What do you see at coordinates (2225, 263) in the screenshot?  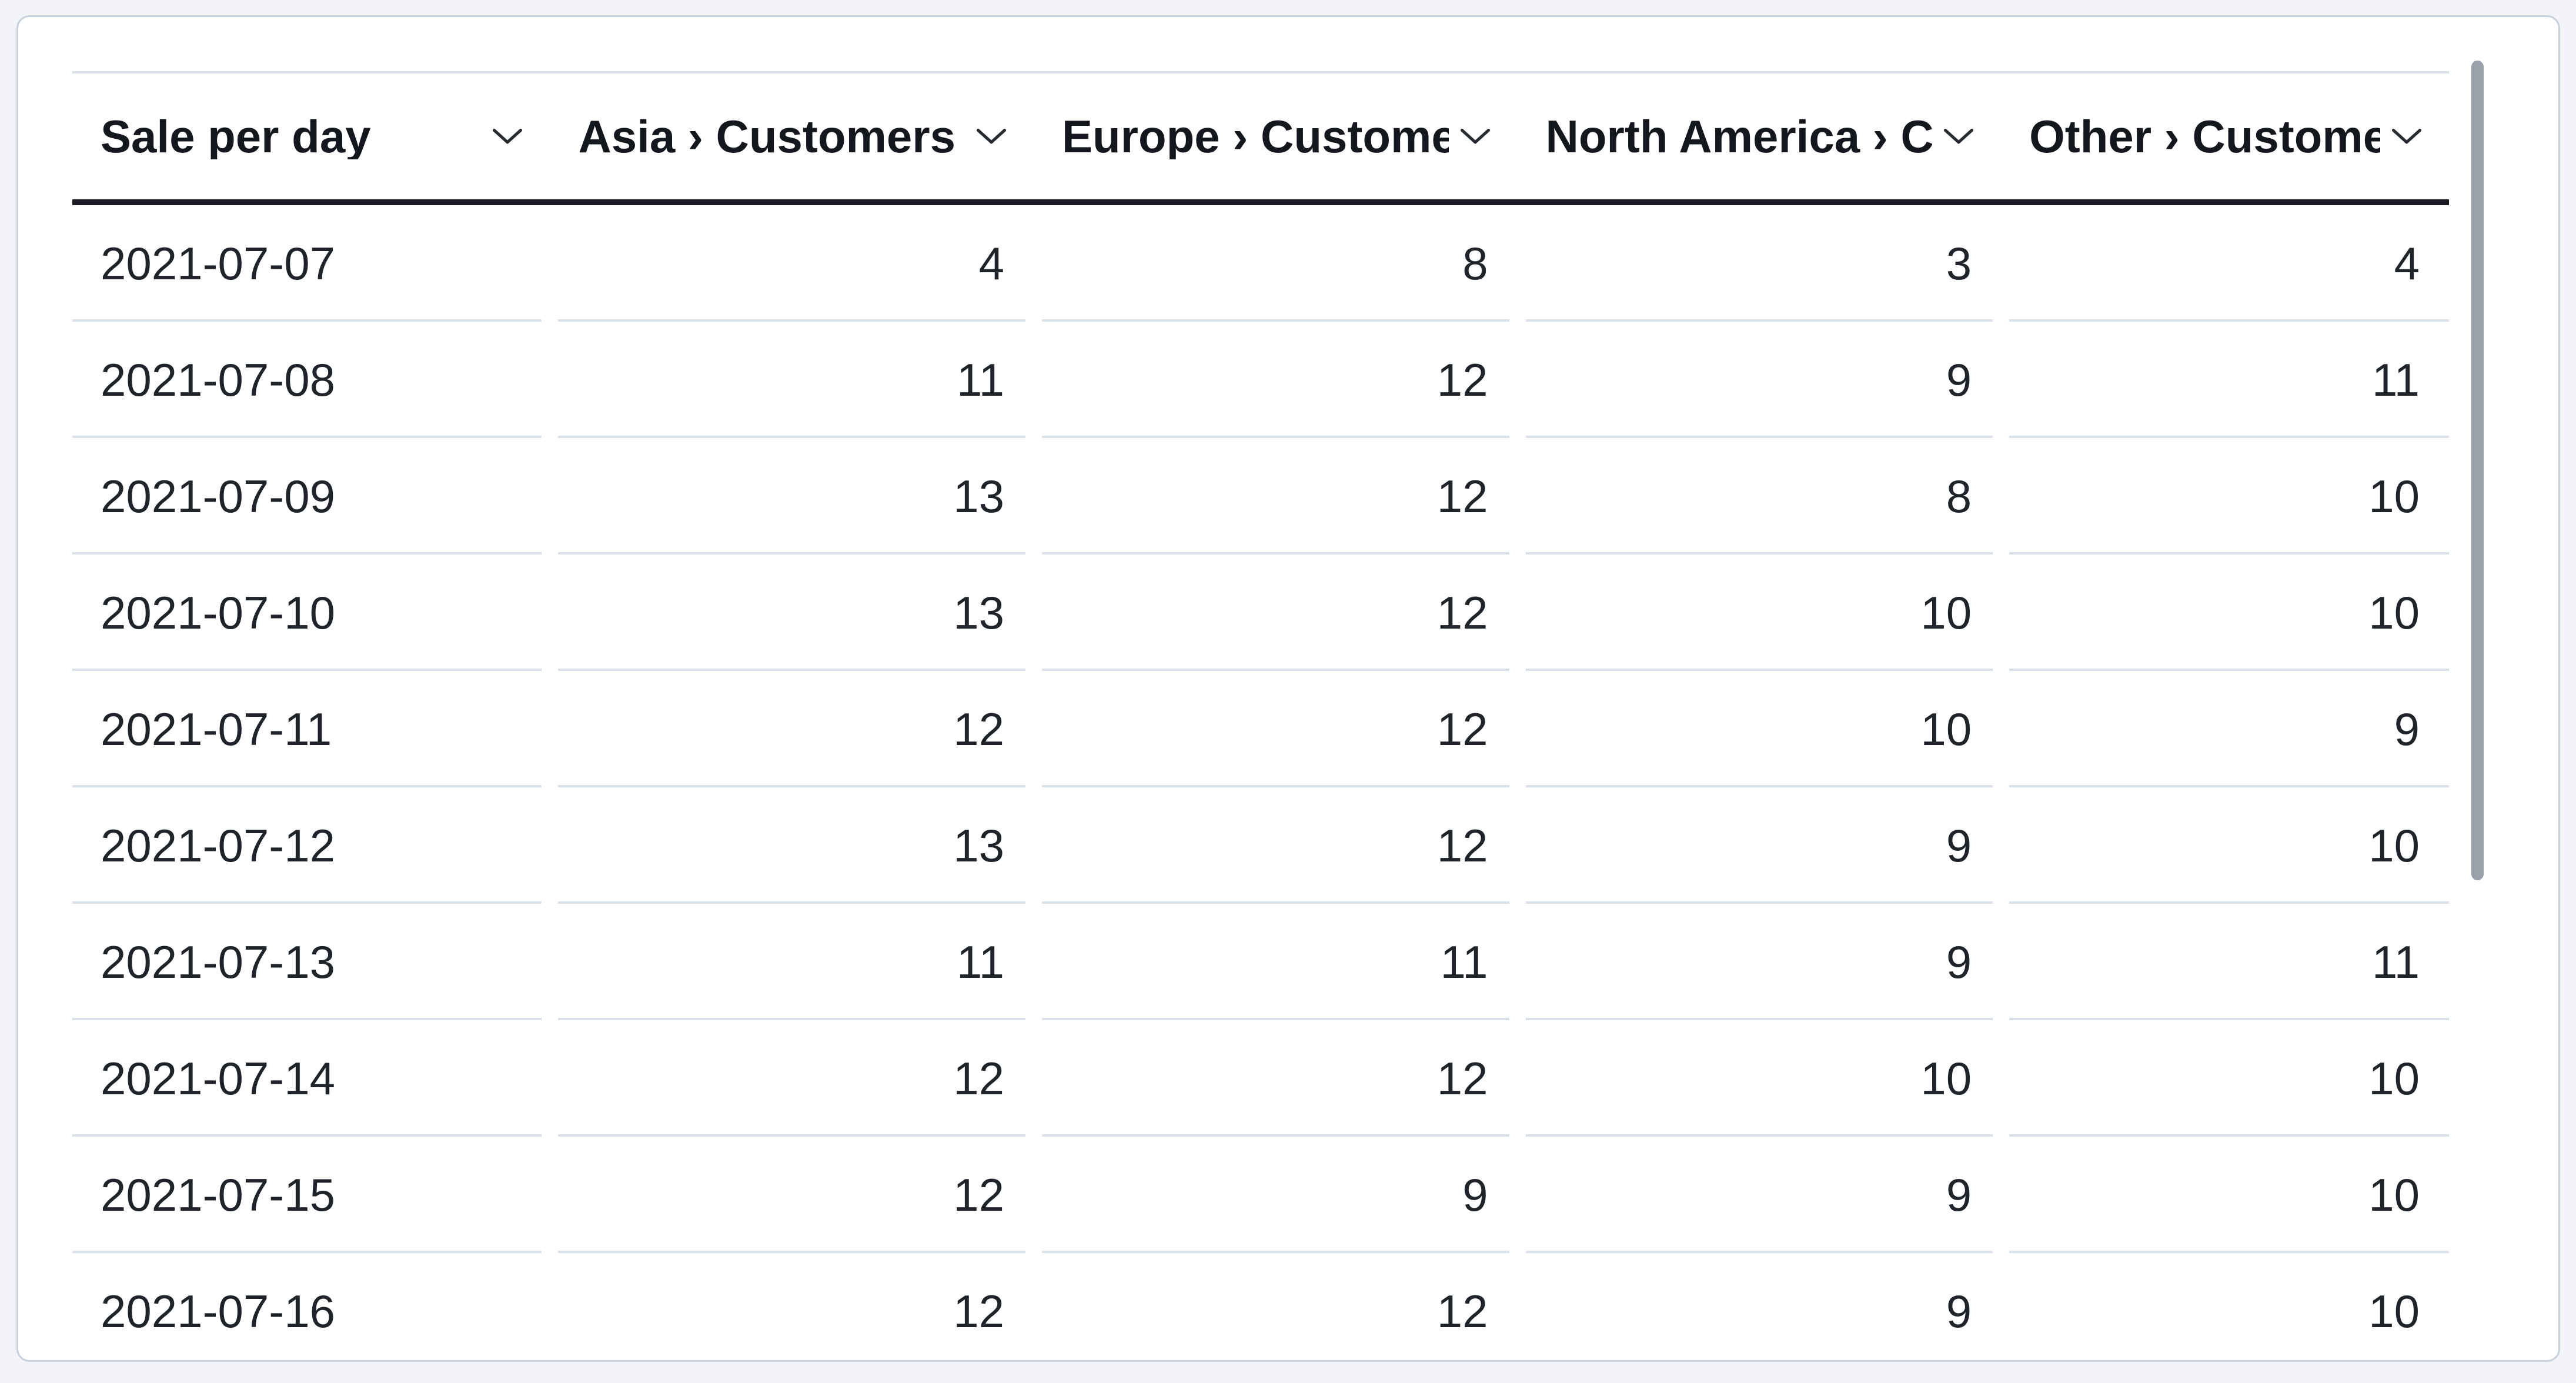 I see `cell-other_customers: 4` at bounding box center [2225, 263].